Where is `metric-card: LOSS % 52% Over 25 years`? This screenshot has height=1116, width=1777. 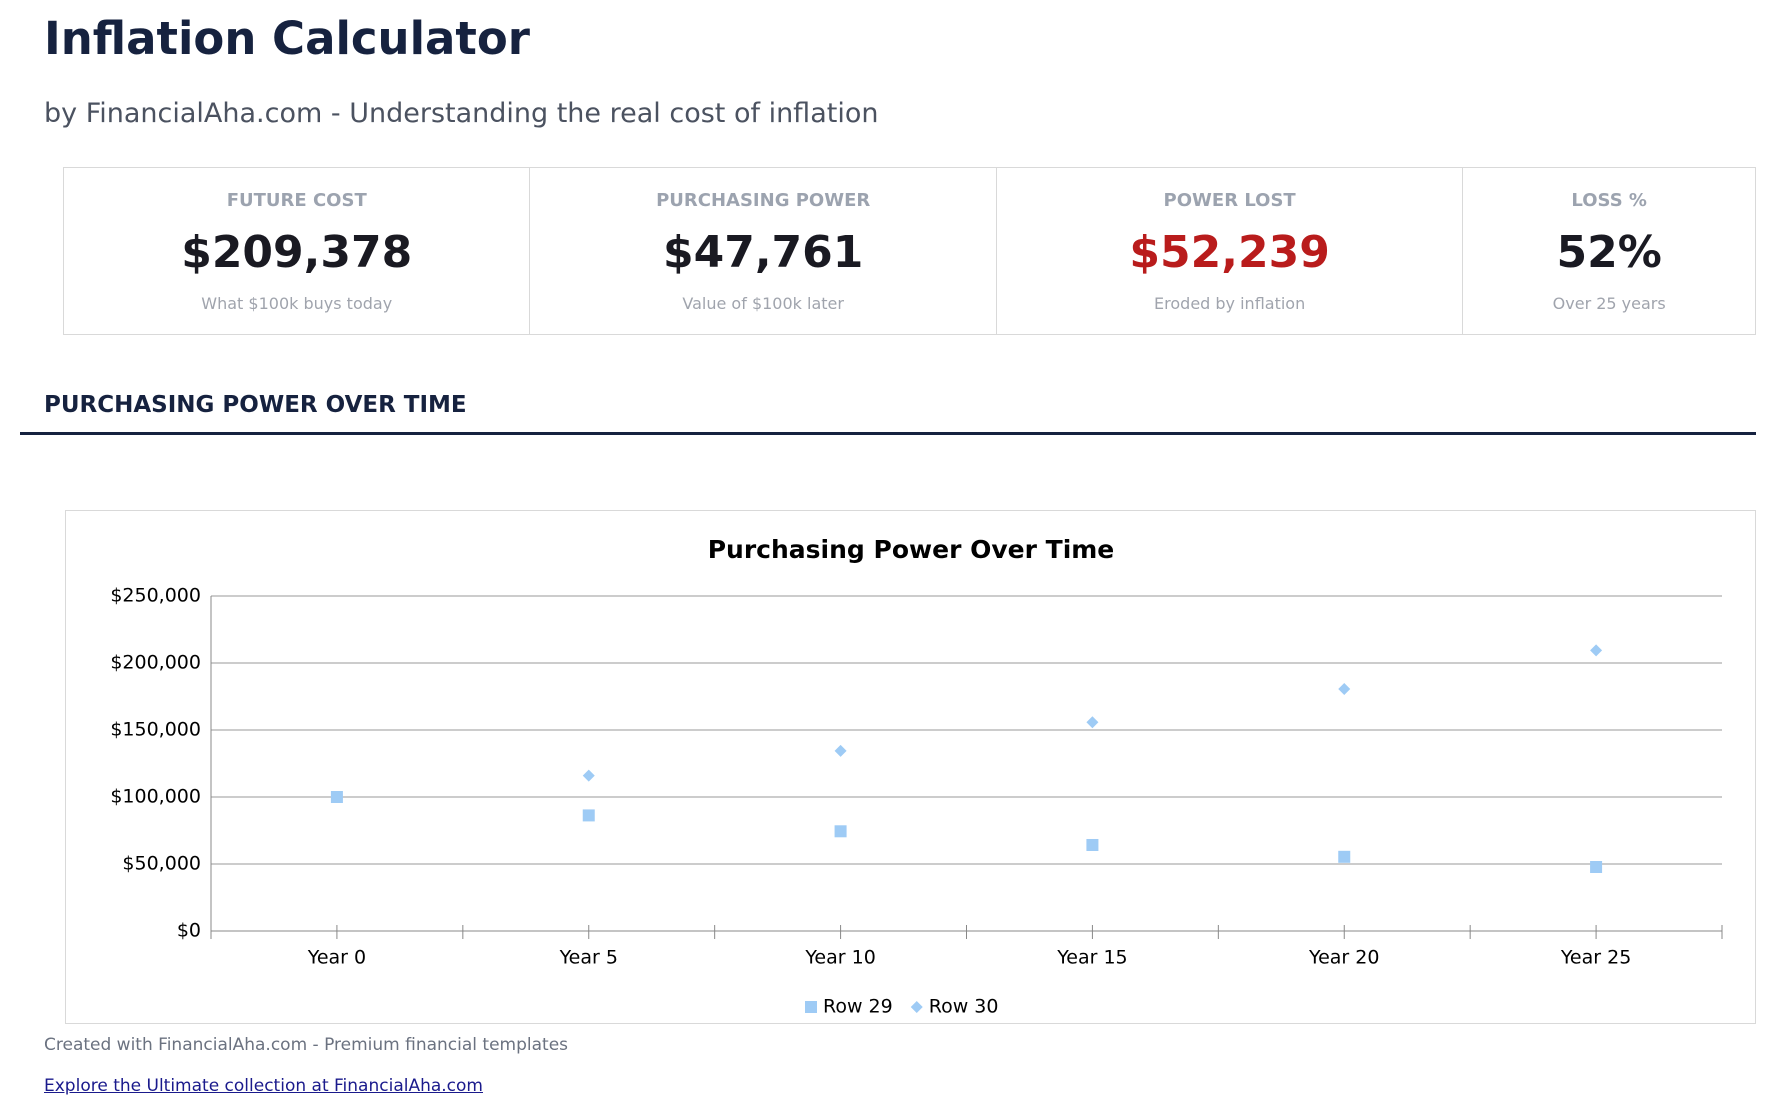
metric-card: LOSS % 52% Over 25 years is located at coordinates (1609, 251).